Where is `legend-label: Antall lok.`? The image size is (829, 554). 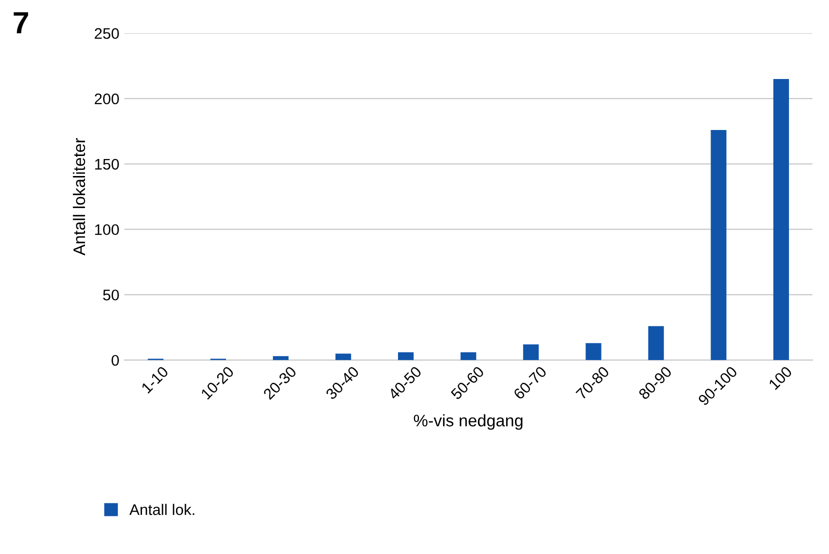
legend-label: Antall lok. is located at coordinates (161, 510).